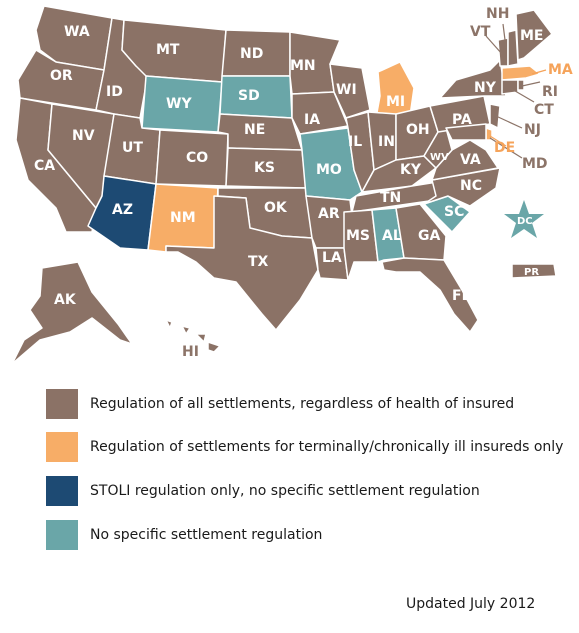  I want to click on label-nj: NJ, so click(532, 130).